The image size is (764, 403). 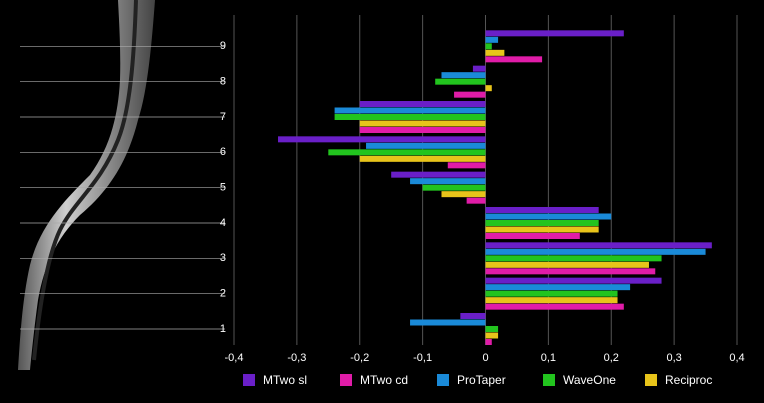 What do you see at coordinates (223, 223) in the screenshot?
I see `y-tick-label: 4` at bounding box center [223, 223].